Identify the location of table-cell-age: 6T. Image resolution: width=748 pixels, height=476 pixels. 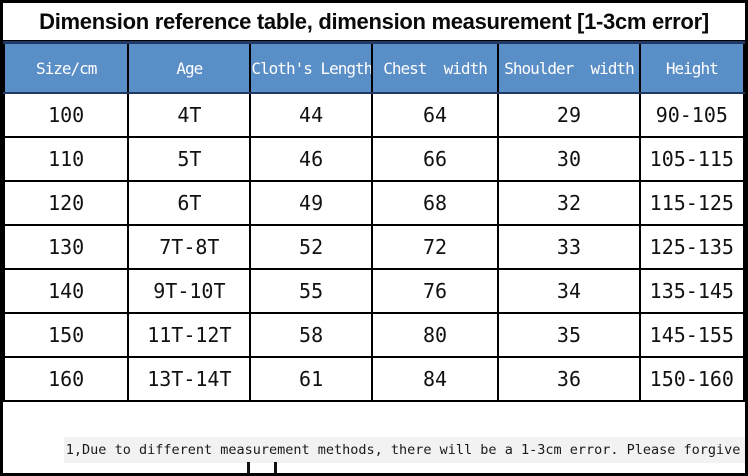
(189, 203).